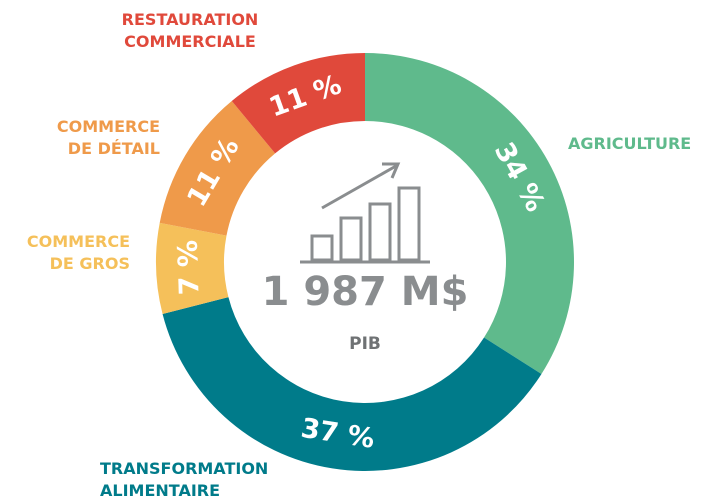 The height and width of the screenshot is (499, 720). I want to click on category-label: AGRICULTURE, so click(630, 143).